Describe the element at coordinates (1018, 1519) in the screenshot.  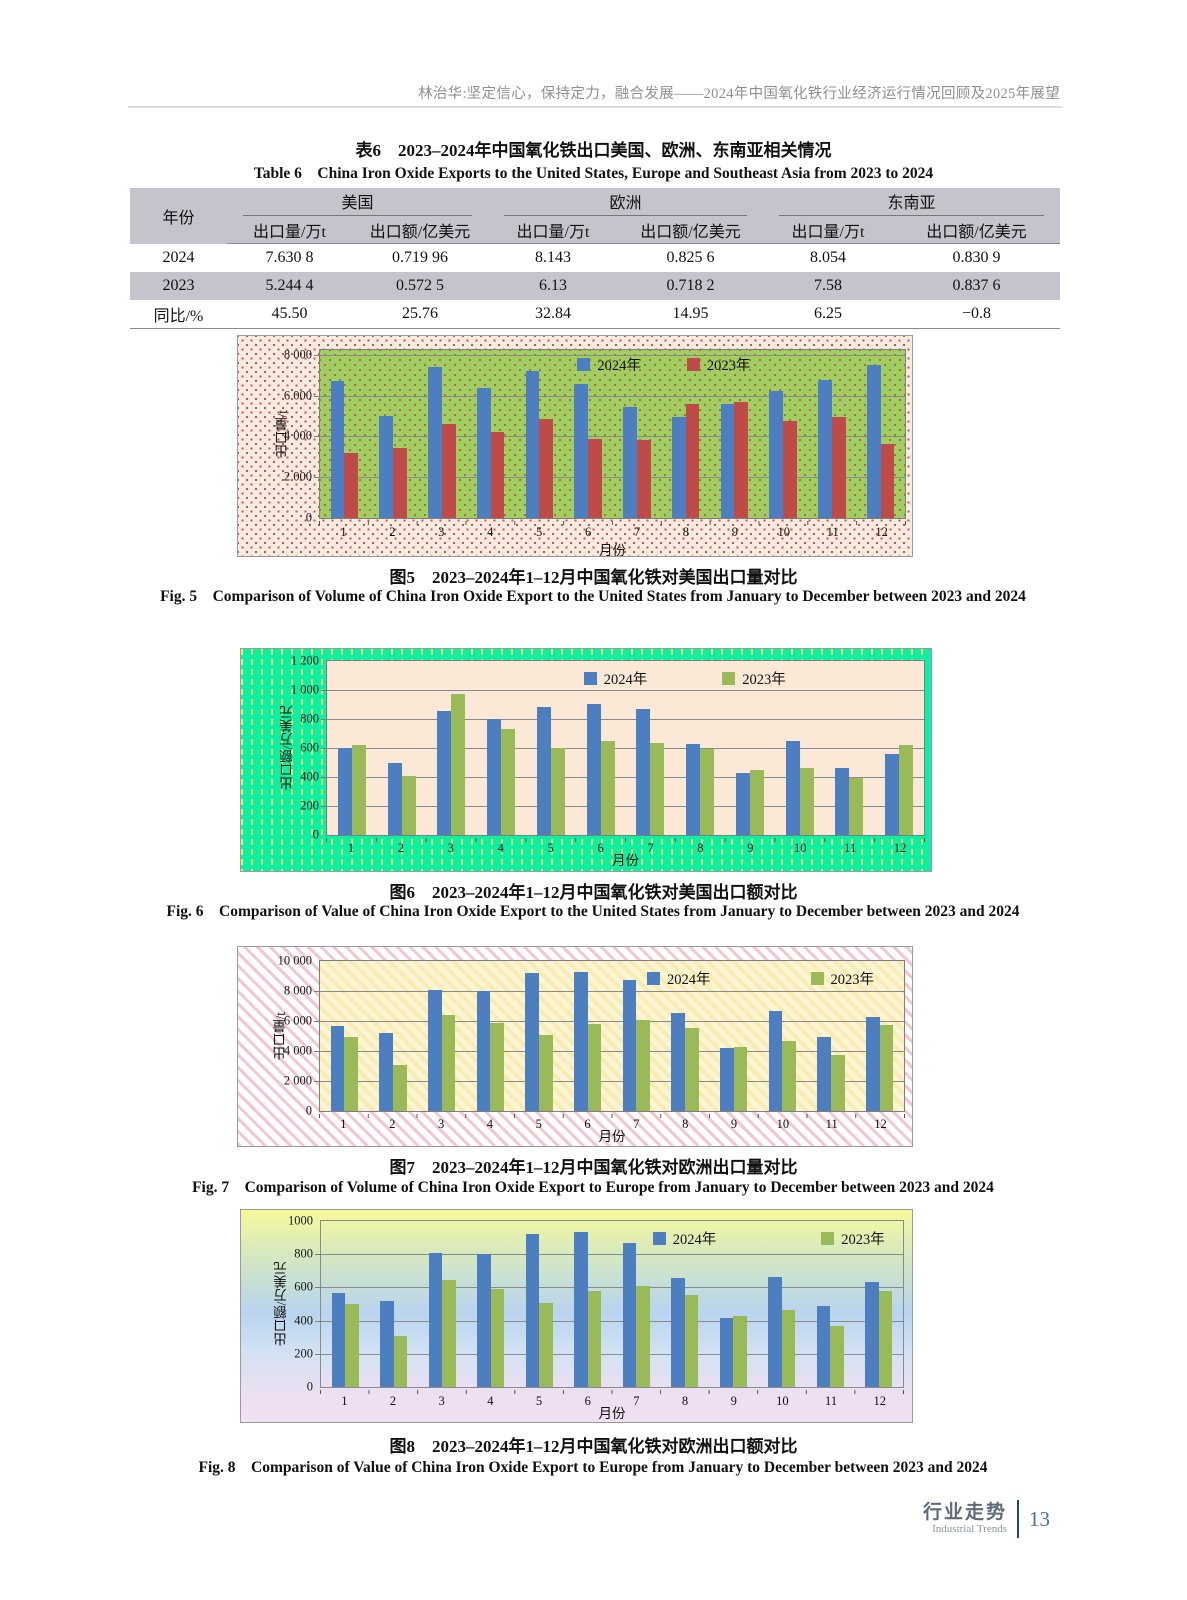
I see `footer-divider` at that location.